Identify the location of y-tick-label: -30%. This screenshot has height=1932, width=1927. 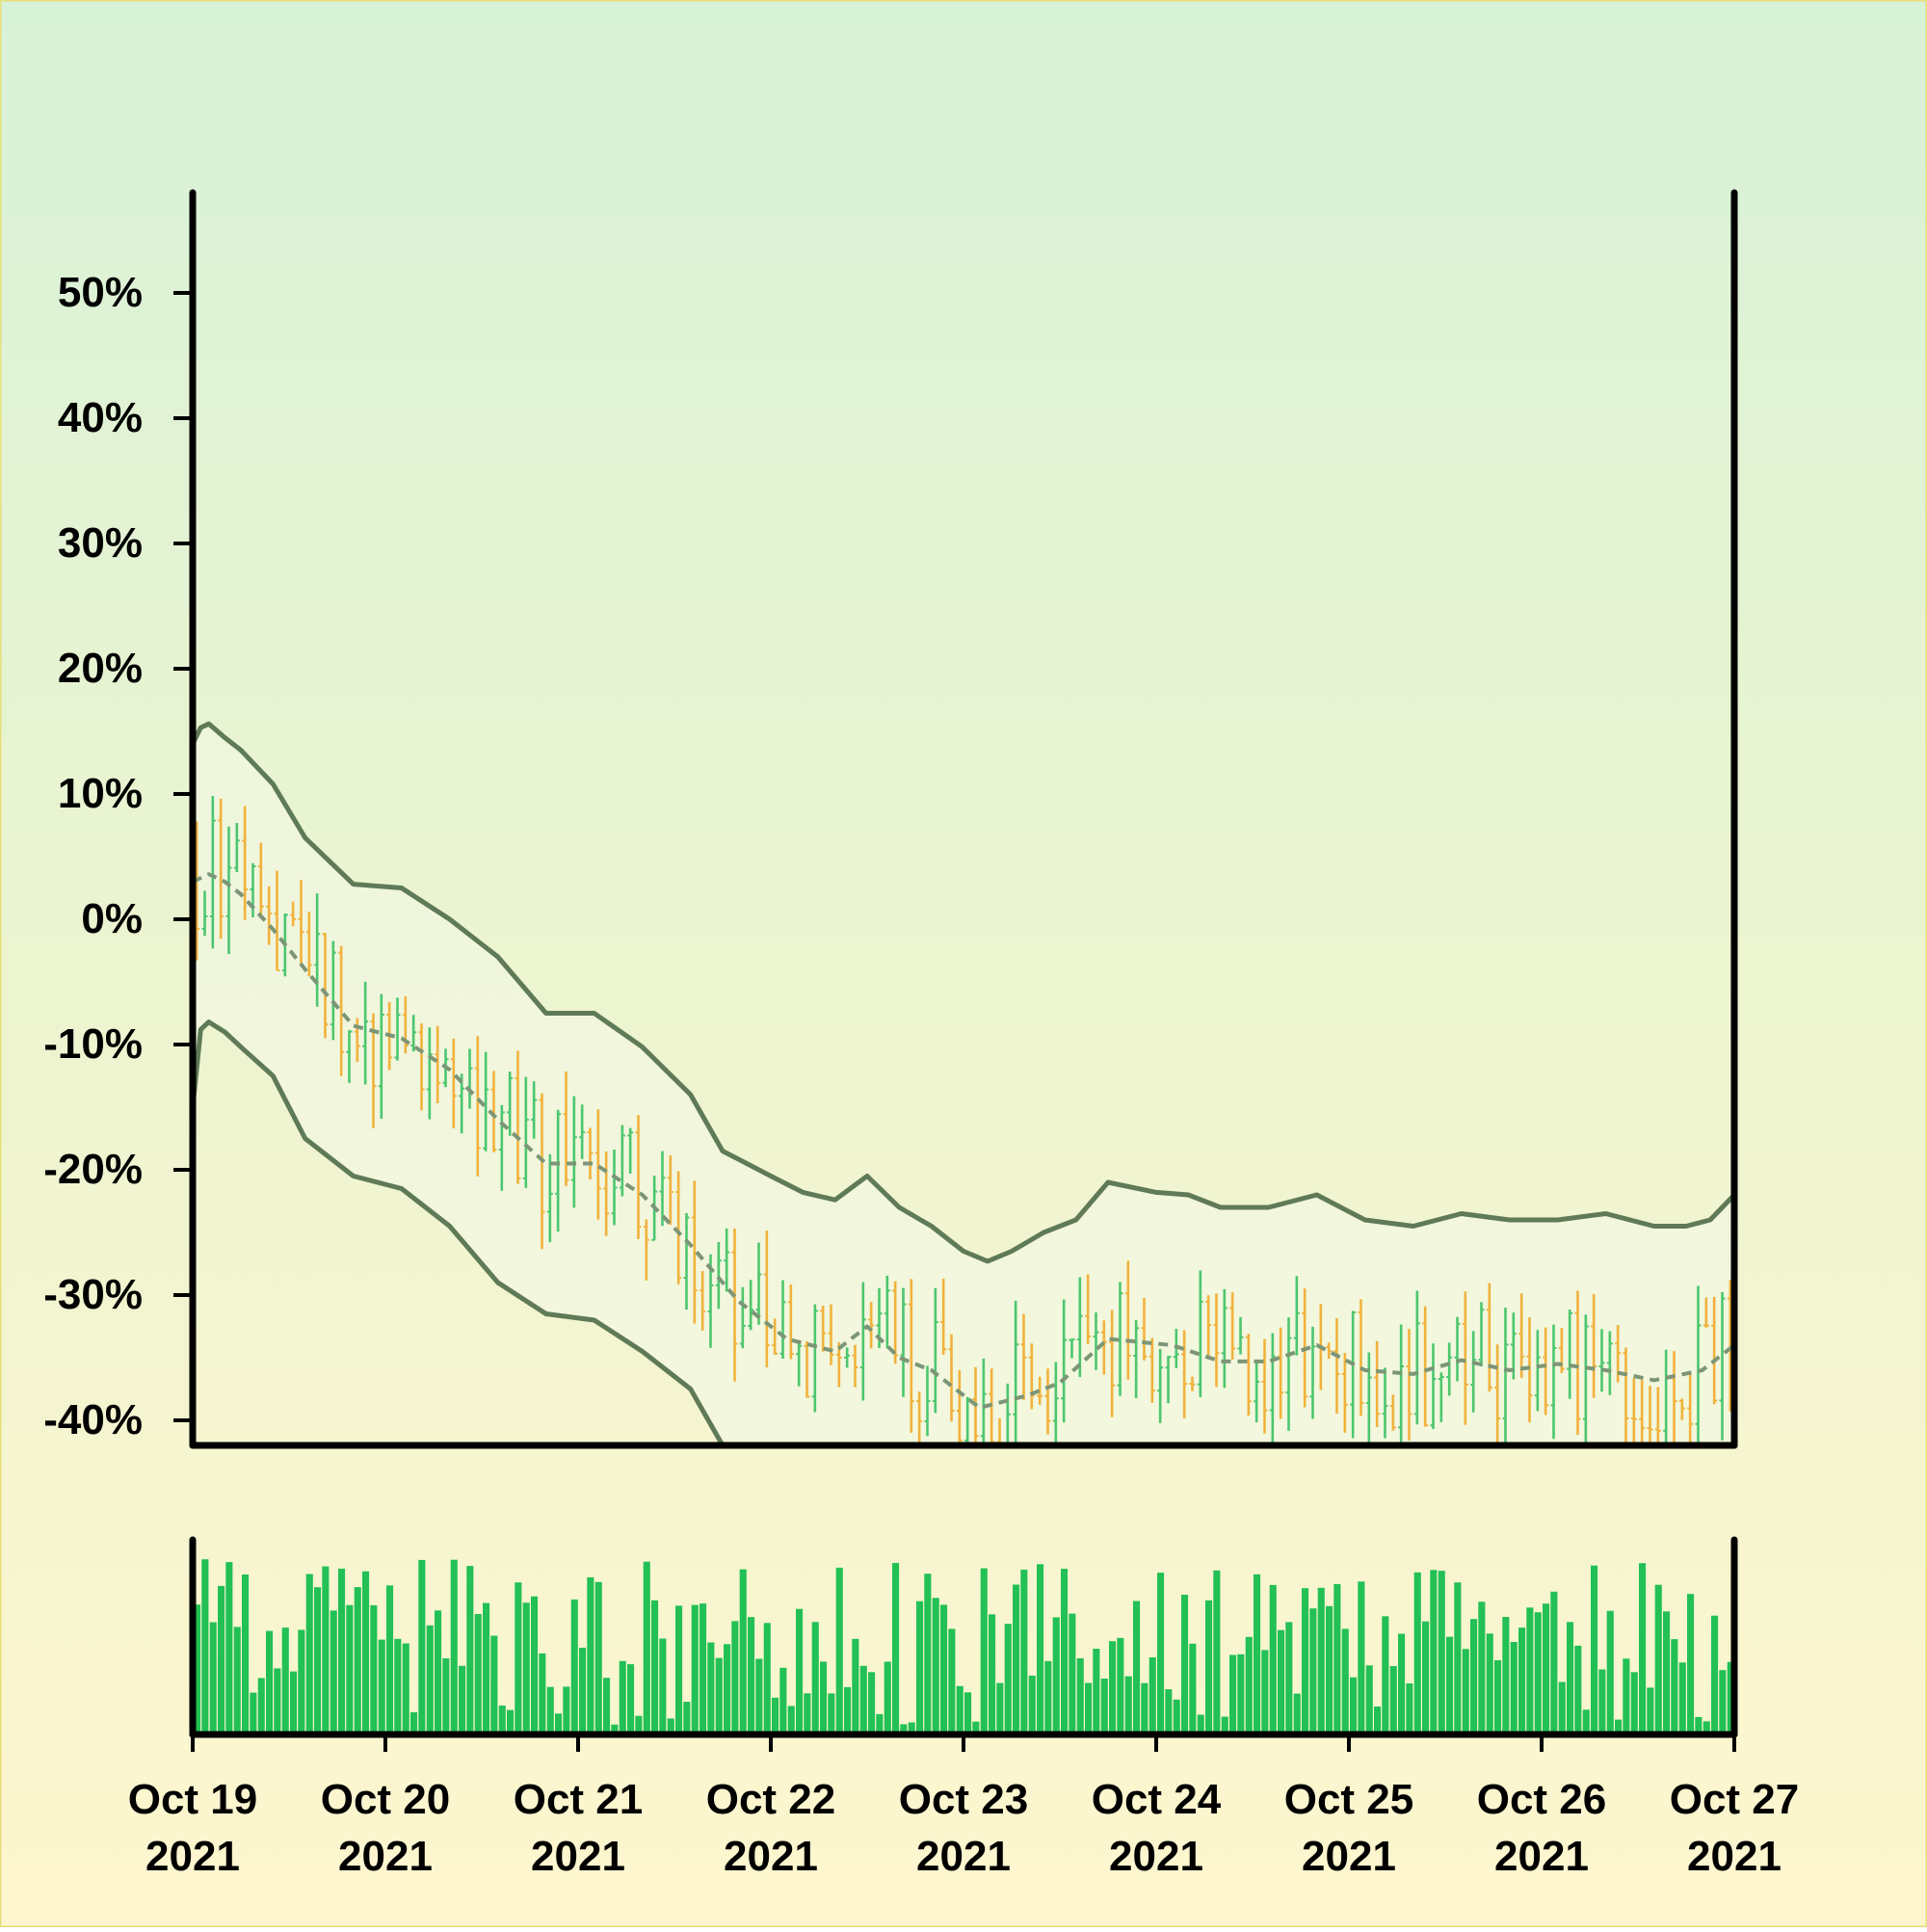
(93, 1294).